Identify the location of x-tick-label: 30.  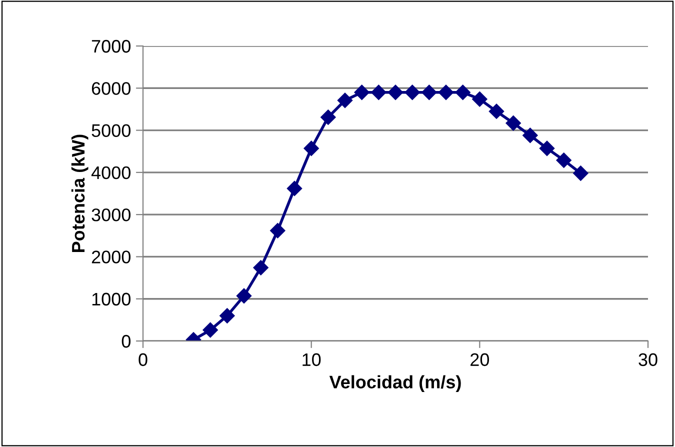
(648, 359).